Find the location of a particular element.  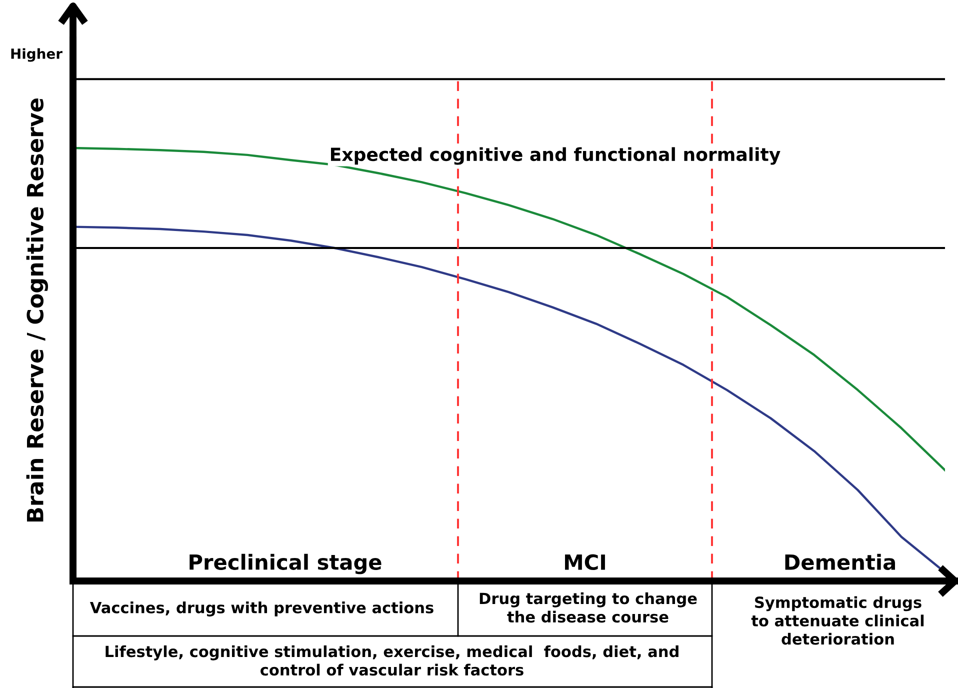

text: Vaccines, drugs with preventive actions is located at coordinates (262, 609).